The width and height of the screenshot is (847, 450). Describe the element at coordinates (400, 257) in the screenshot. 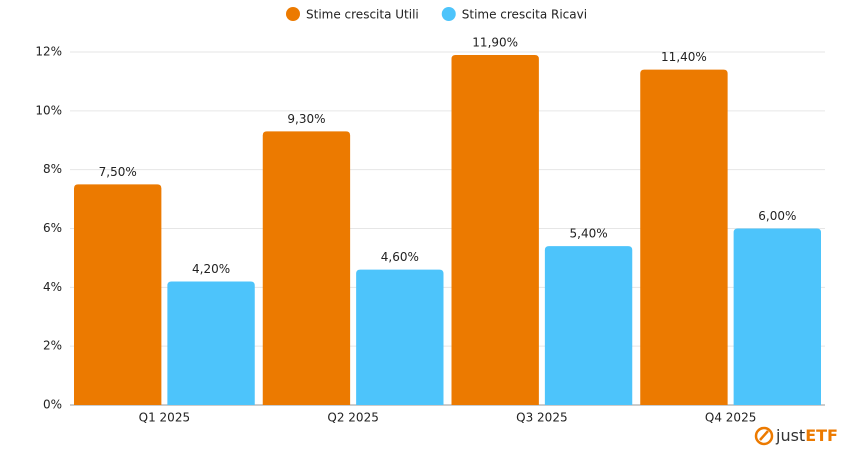

I see `value-label: 4,60%` at that location.